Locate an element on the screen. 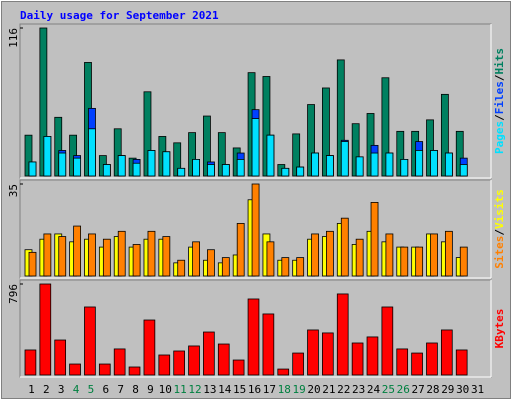  x-tick-label: 30 is located at coordinates (462, 389).